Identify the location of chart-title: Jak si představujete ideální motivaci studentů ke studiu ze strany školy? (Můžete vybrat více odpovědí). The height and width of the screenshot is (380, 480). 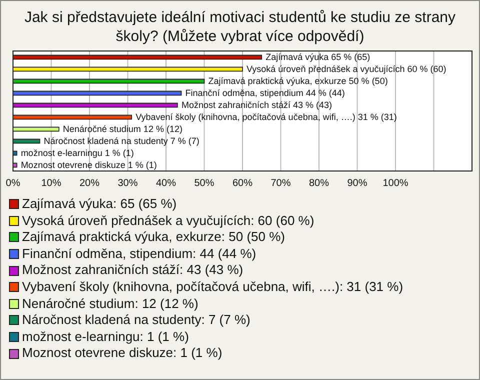
(240, 27).